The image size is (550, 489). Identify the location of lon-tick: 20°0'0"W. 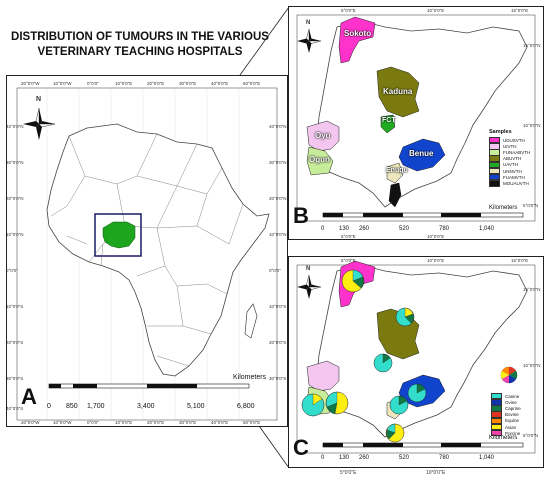
(30, 83).